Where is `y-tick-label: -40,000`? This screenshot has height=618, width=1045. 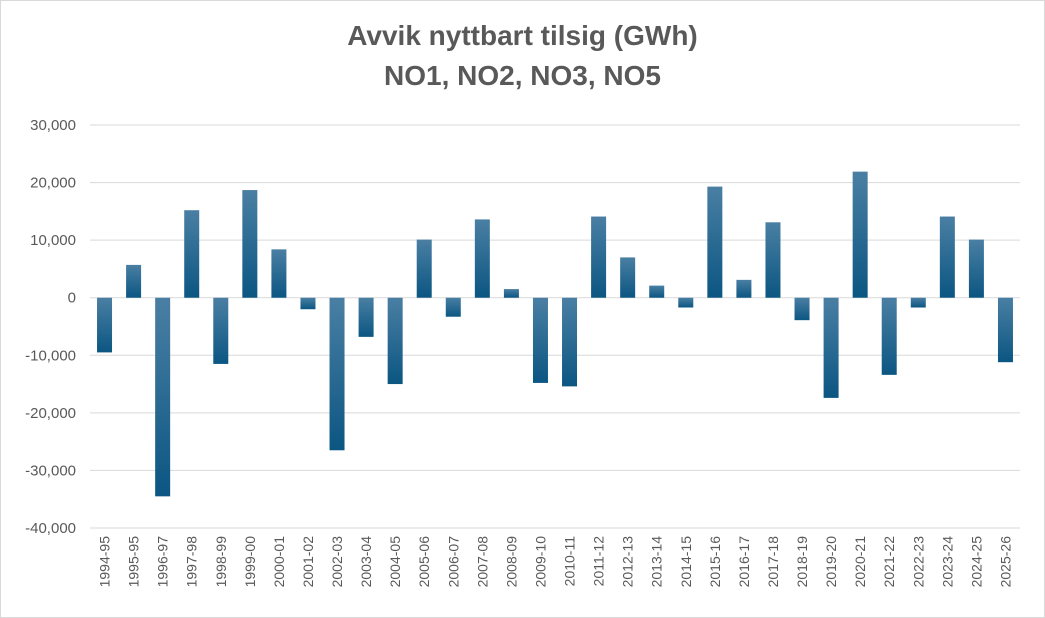 y-tick-label: -40,000 is located at coordinates (50, 528).